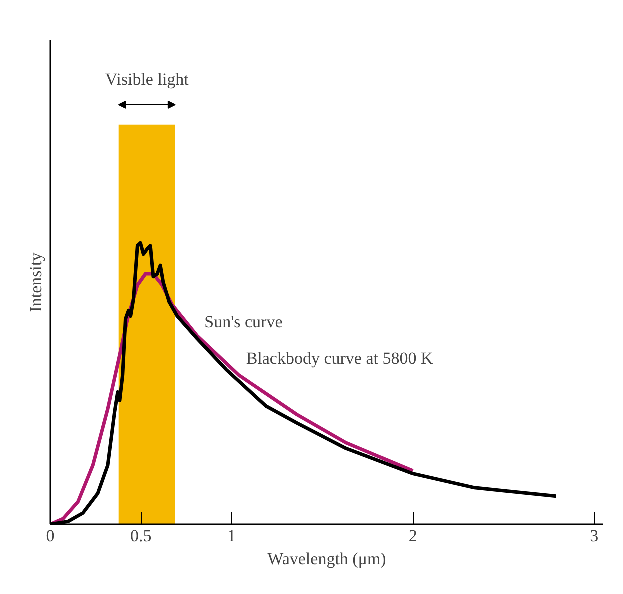  Describe the element at coordinates (413, 536) in the screenshot. I see `x-tick-label: 2` at that location.